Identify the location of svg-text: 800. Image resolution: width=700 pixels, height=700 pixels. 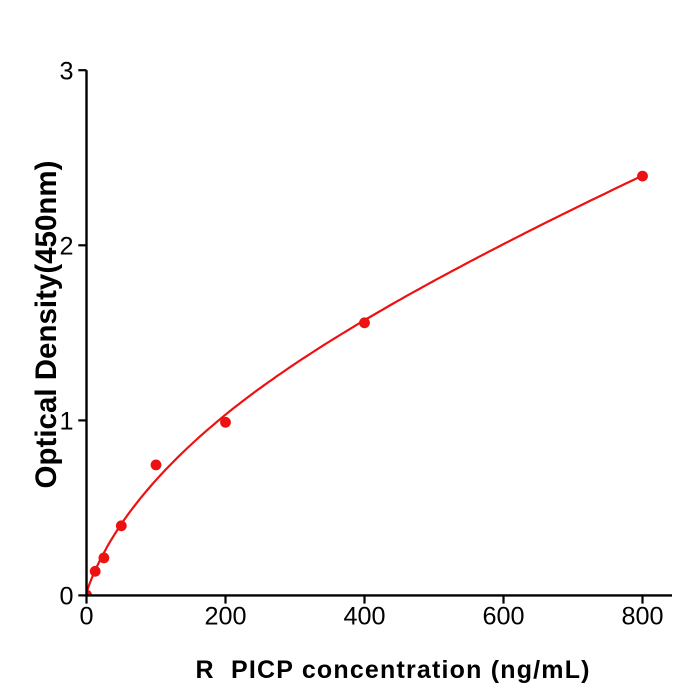
(642, 617).